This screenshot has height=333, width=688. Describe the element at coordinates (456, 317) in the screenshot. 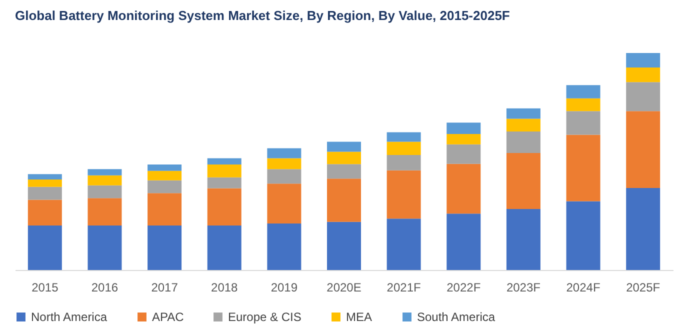

I see `legend-label: South America` at that location.